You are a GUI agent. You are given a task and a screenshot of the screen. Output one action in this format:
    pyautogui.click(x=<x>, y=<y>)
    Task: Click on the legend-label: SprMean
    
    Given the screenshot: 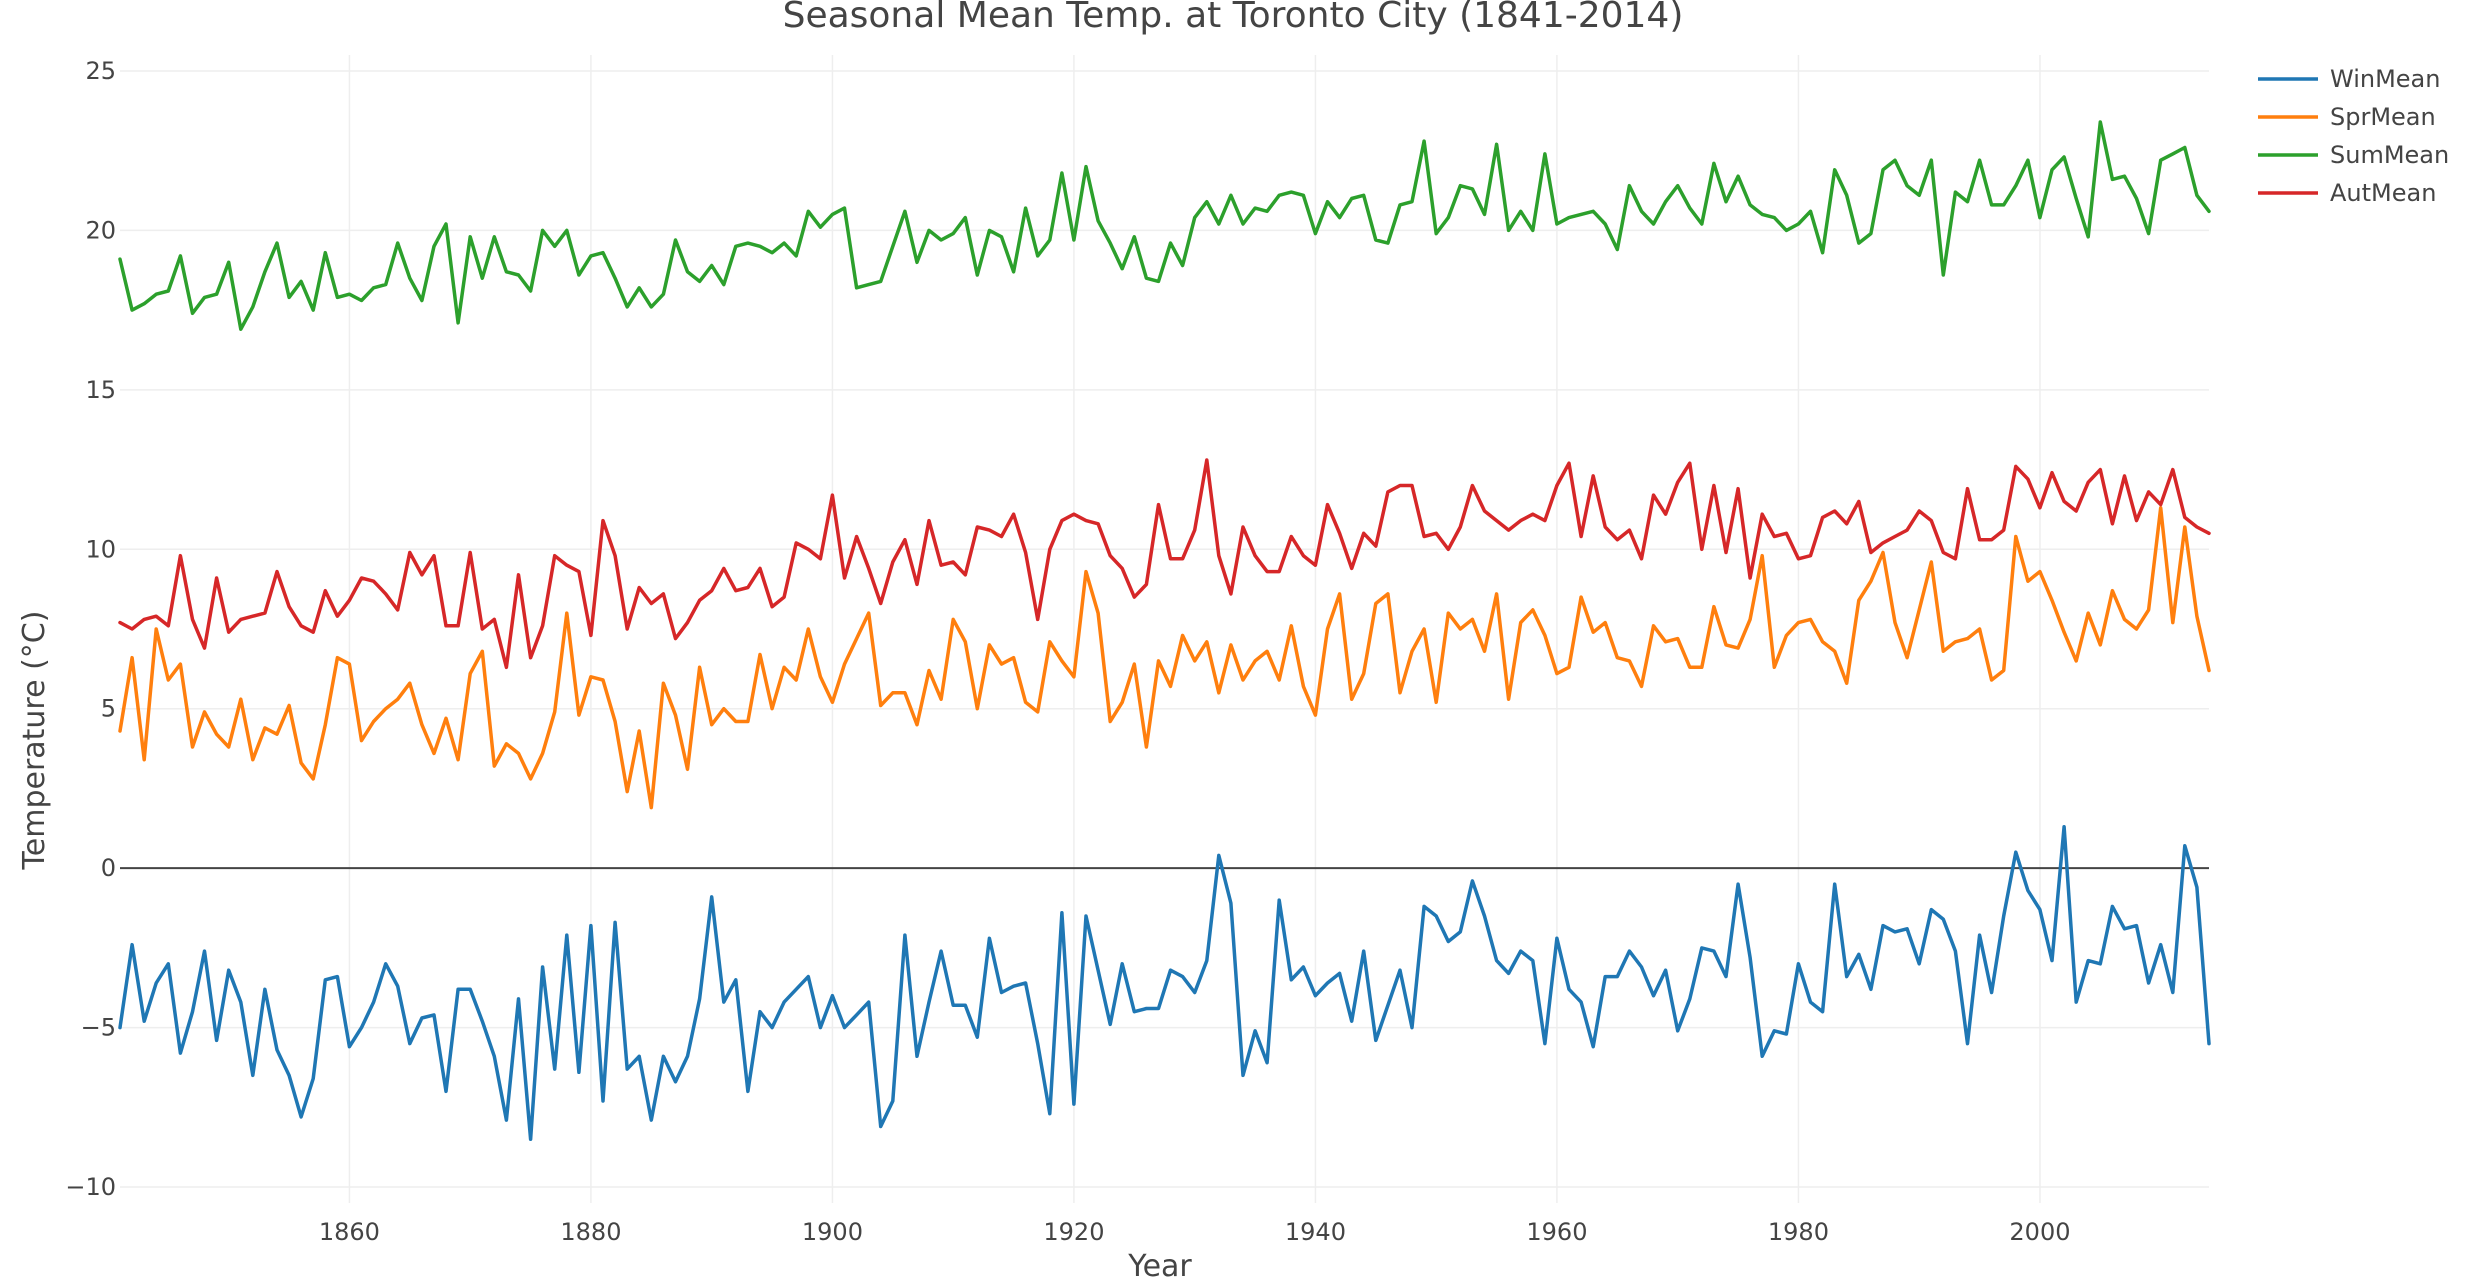 What is the action you would take?
    pyautogui.click(x=2383, y=117)
    